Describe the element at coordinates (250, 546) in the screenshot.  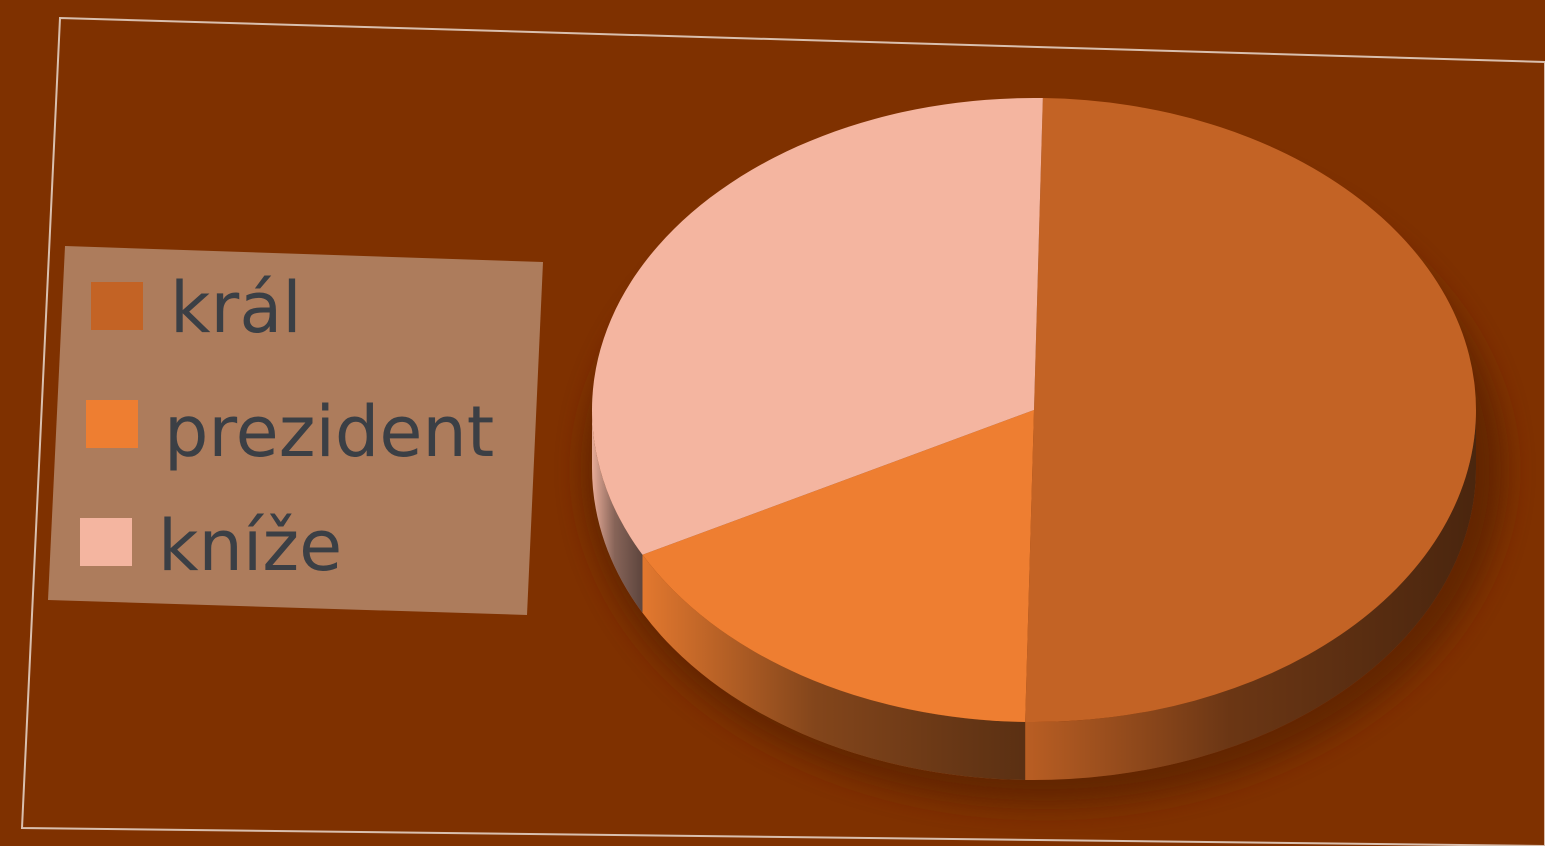
I see `legend-label-kníže: kníže` at that location.